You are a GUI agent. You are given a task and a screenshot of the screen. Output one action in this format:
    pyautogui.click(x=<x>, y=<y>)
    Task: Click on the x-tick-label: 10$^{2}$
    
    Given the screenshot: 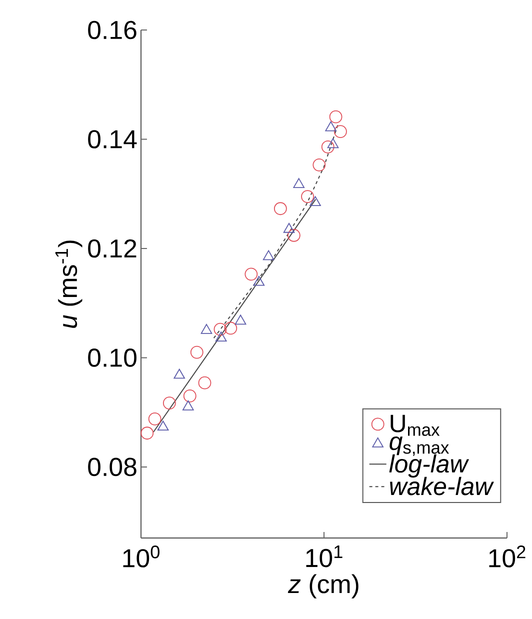 What is the action you would take?
    pyautogui.click(x=507, y=557)
    